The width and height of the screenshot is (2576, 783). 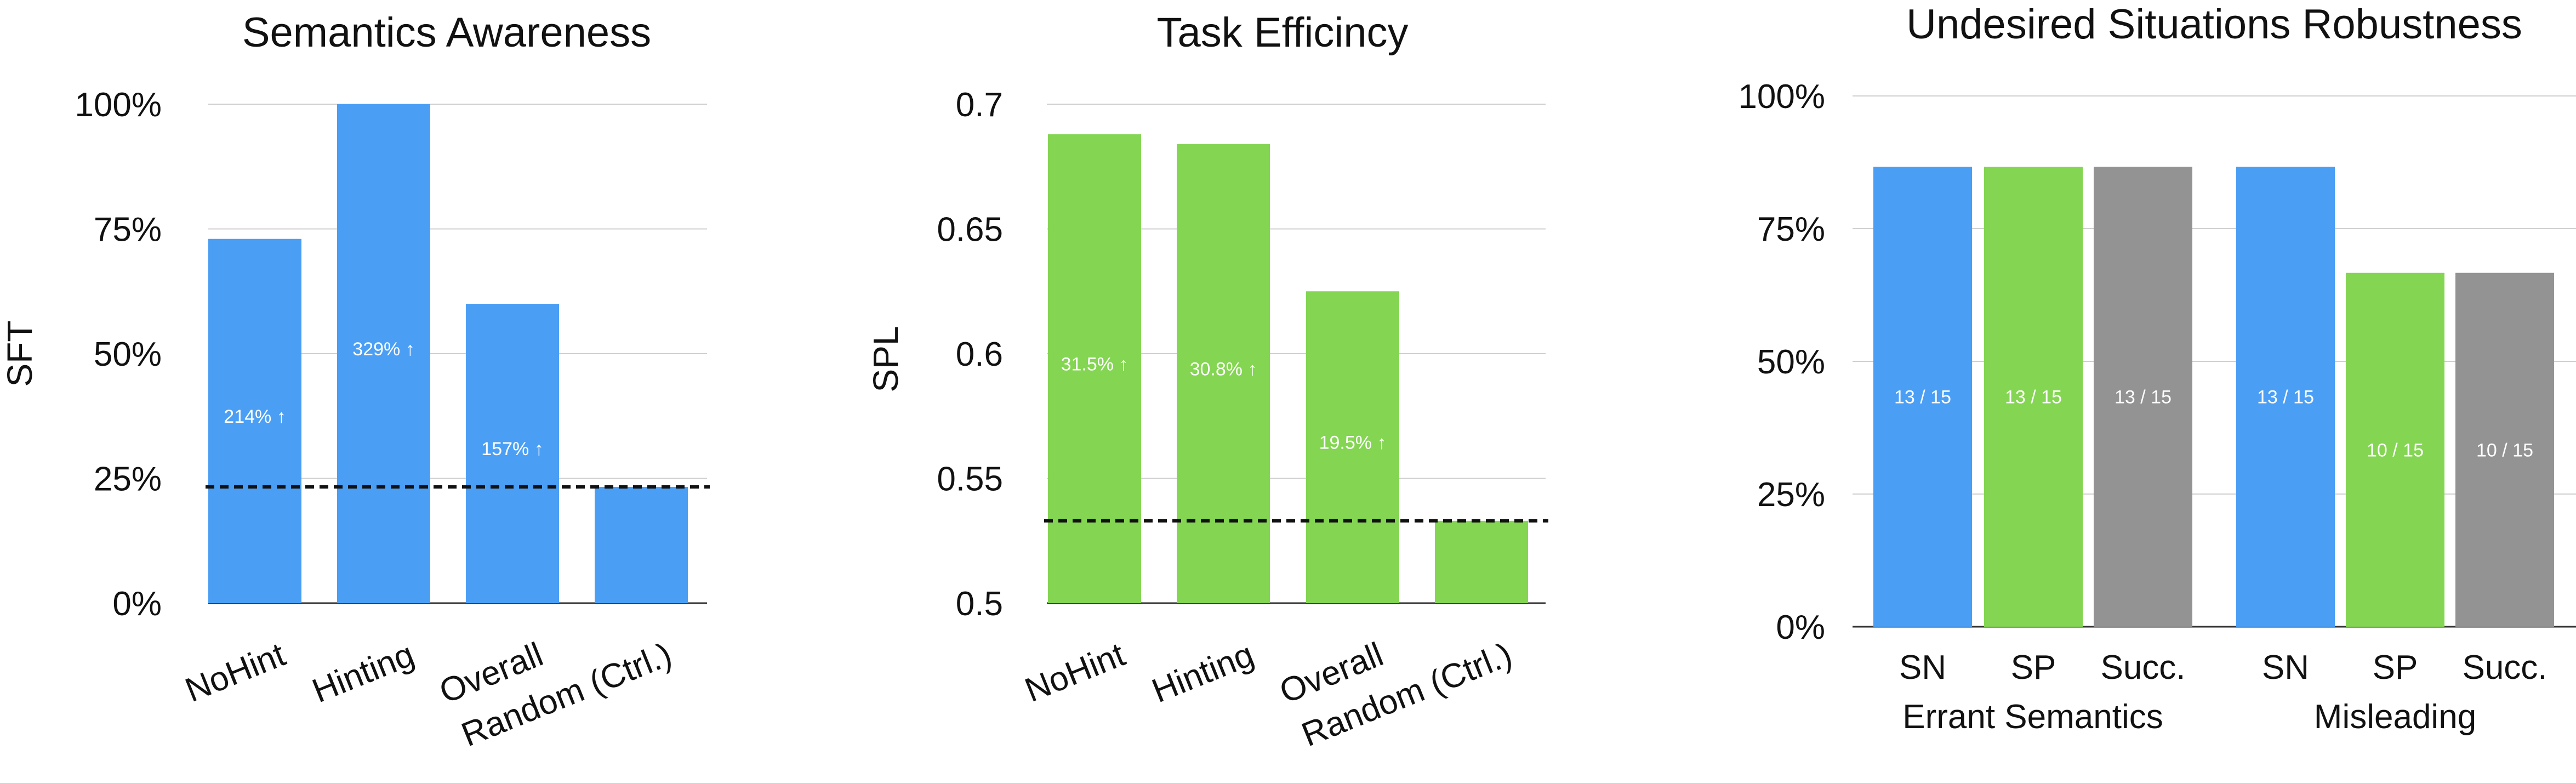 What do you see at coordinates (2214, 25) in the screenshot?
I see `chart-title: Undesired Situations Robustness` at bounding box center [2214, 25].